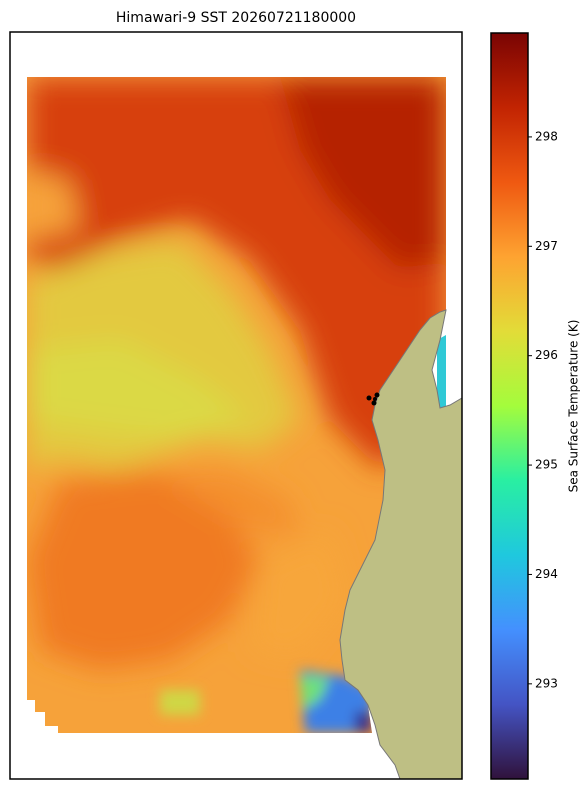 The height and width of the screenshot is (794, 588). What do you see at coordinates (574, 406) in the screenshot?
I see `colorbar-label: Sea Surface Temperature (K)` at bounding box center [574, 406].